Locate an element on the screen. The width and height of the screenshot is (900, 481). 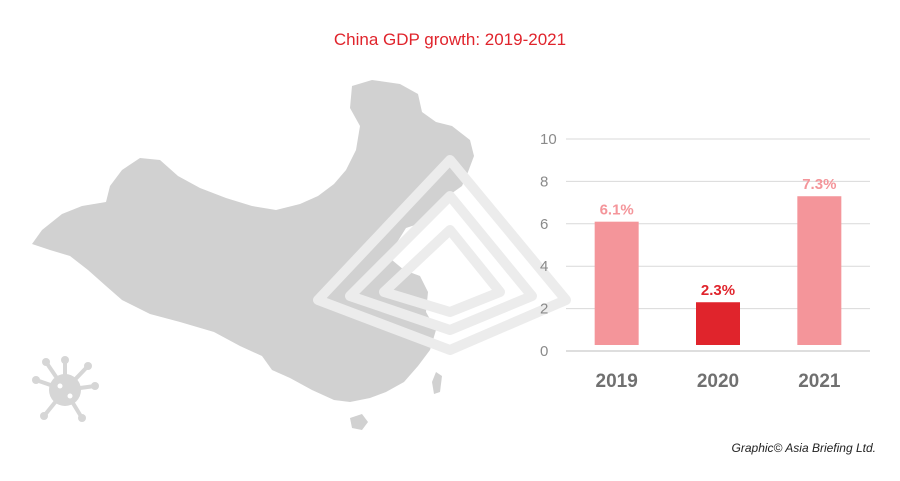
y-tick-label: 0 is located at coordinates (544, 351).